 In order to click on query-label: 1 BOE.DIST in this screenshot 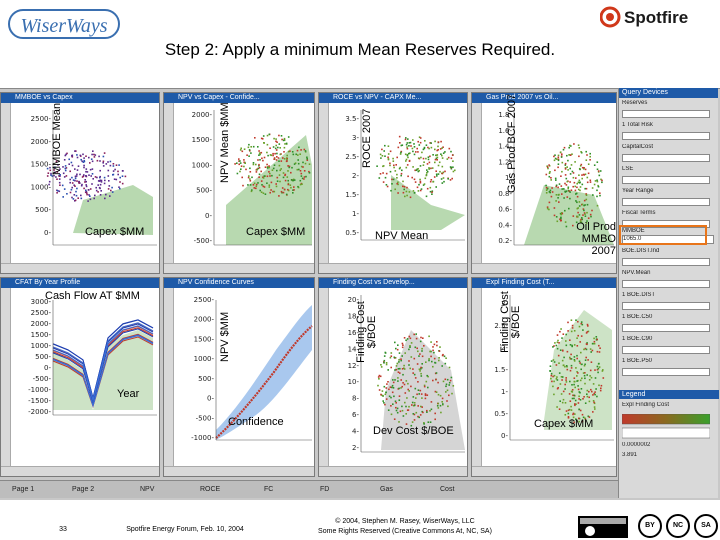, I will do `click(639, 295)`.